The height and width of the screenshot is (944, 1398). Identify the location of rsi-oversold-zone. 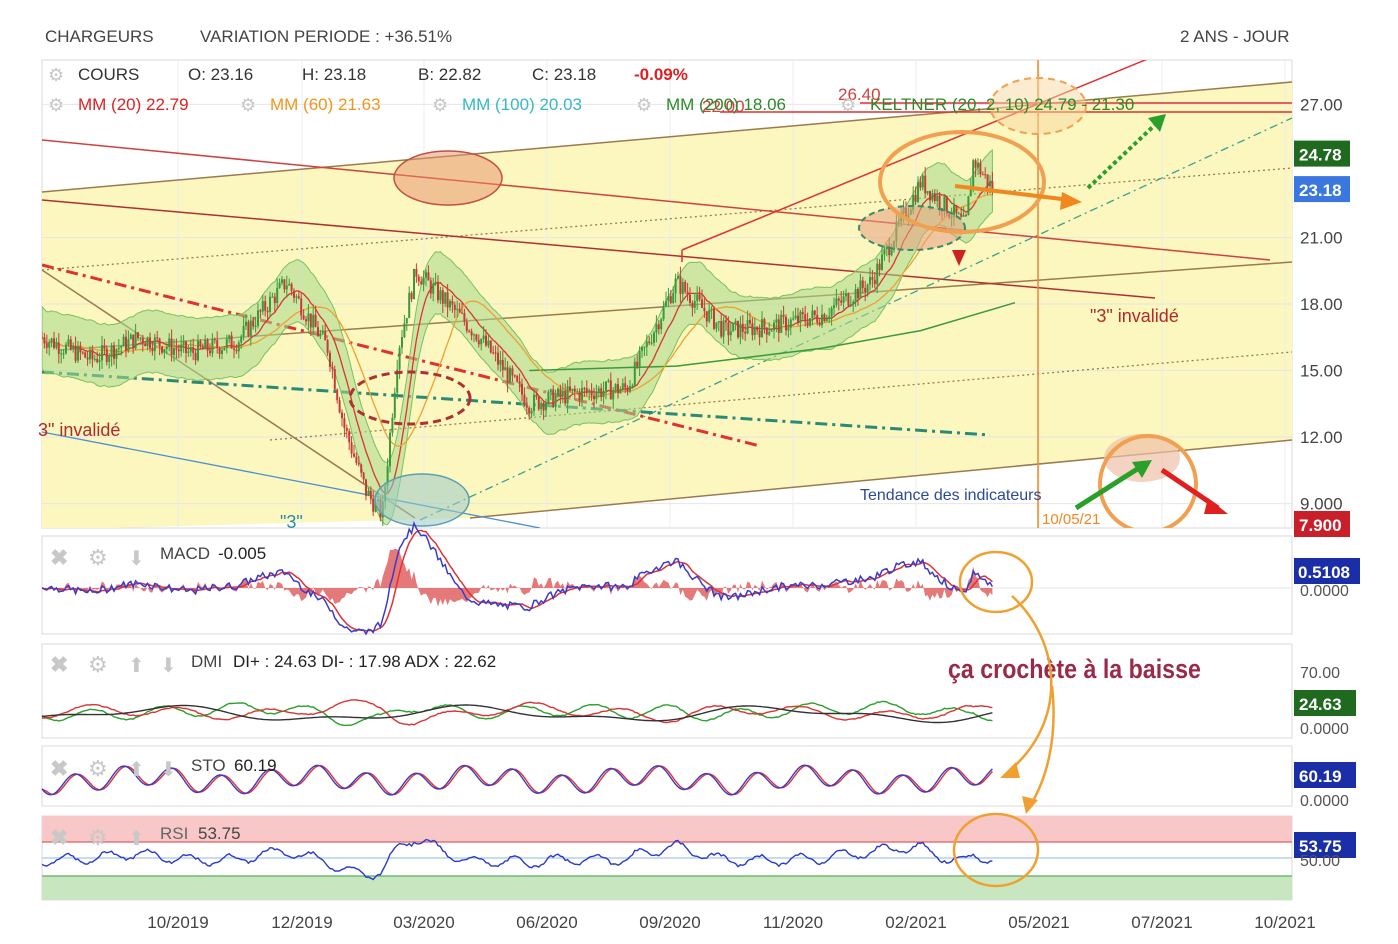
(667, 888).